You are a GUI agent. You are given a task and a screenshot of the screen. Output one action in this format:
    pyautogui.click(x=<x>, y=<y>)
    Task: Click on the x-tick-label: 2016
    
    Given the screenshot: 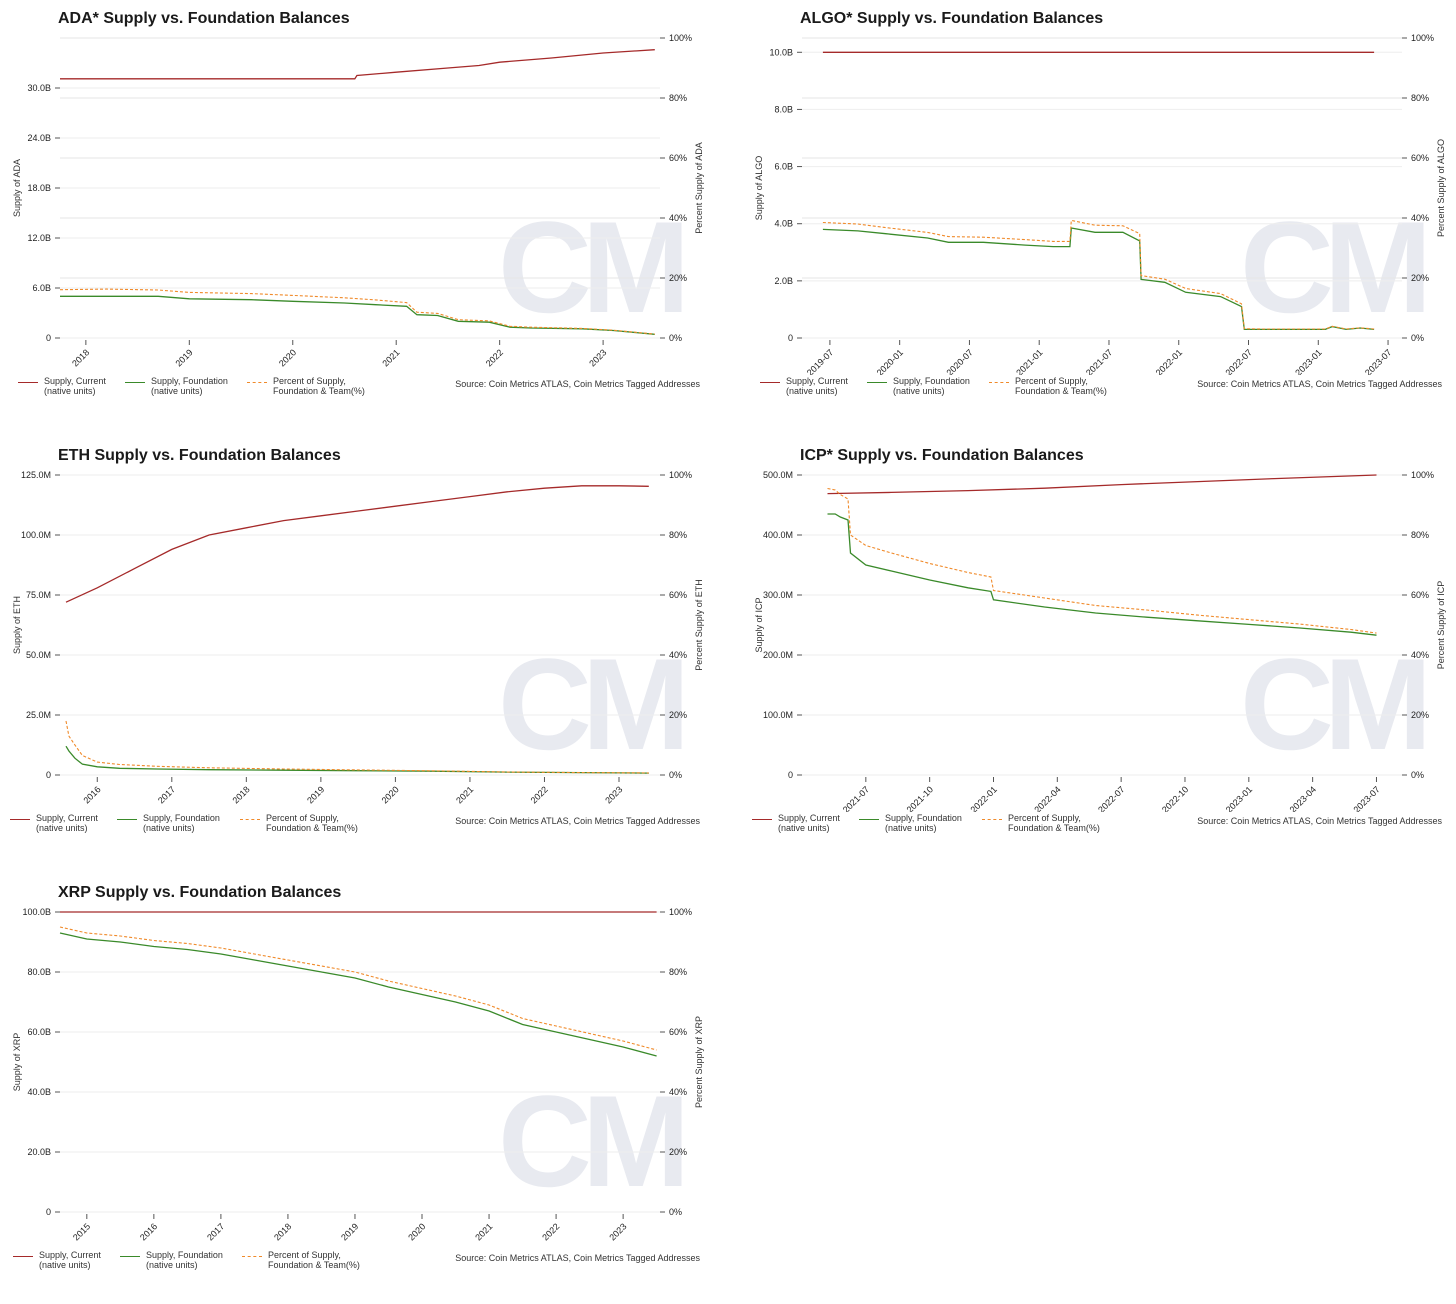 What is the action you would take?
    pyautogui.click(x=91, y=794)
    